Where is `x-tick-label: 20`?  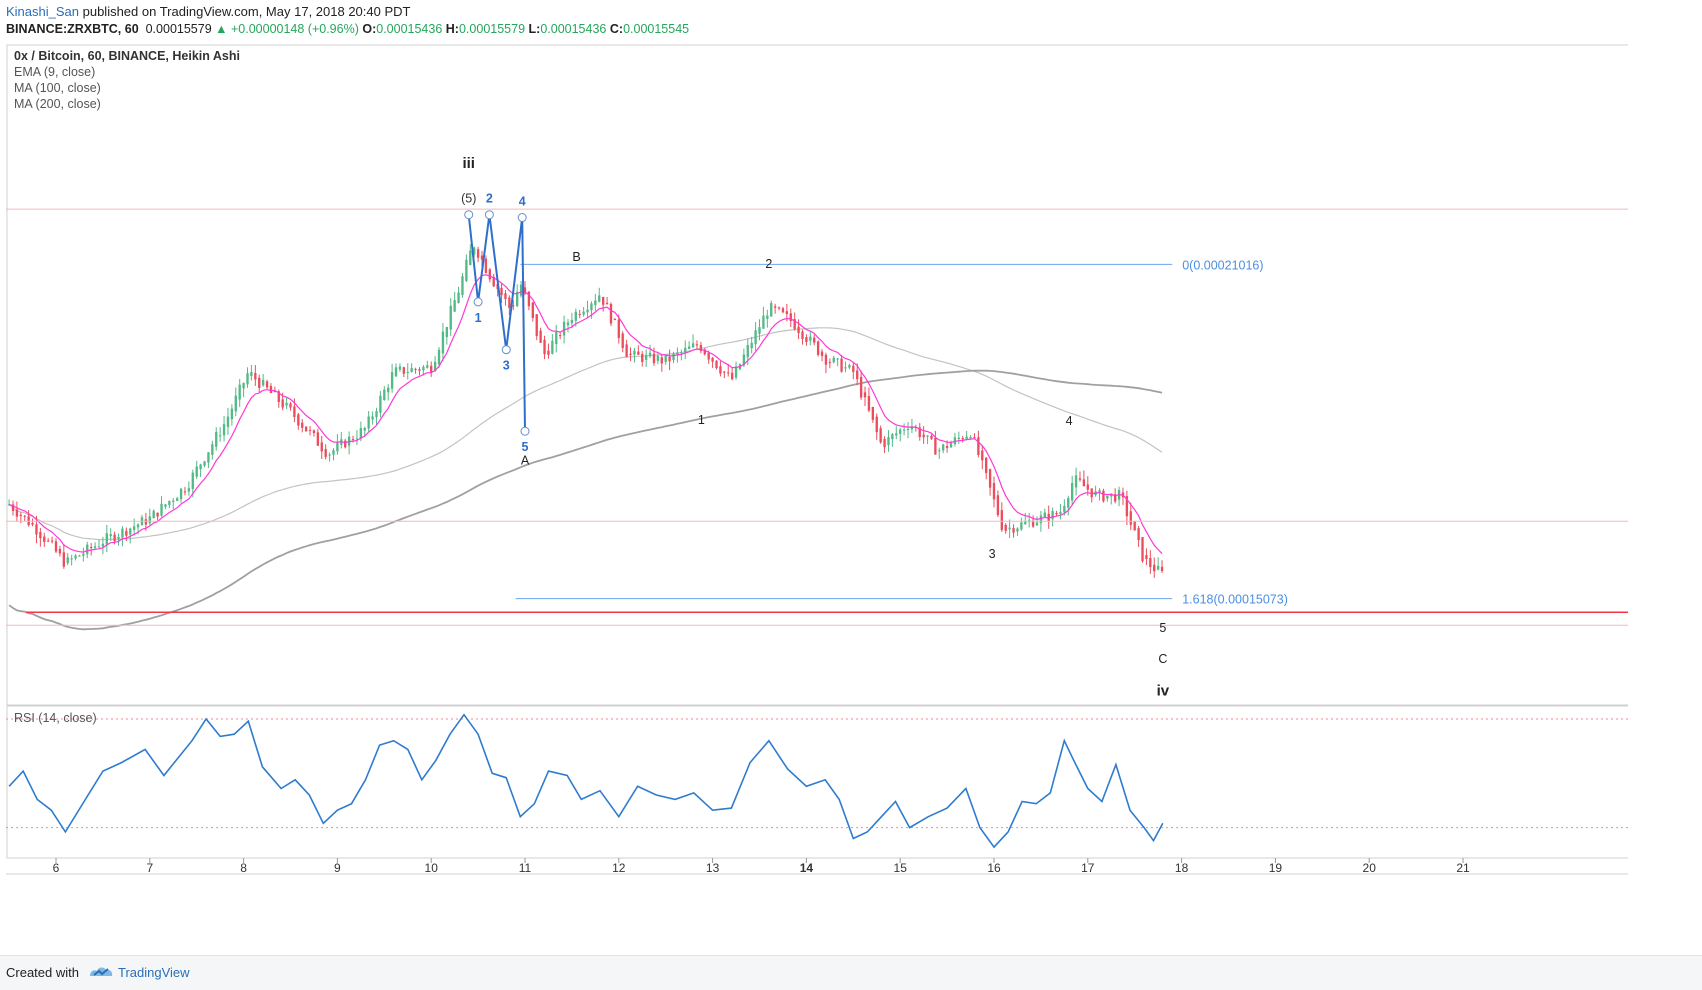
x-tick-label: 20 is located at coordinates (1370, 868).